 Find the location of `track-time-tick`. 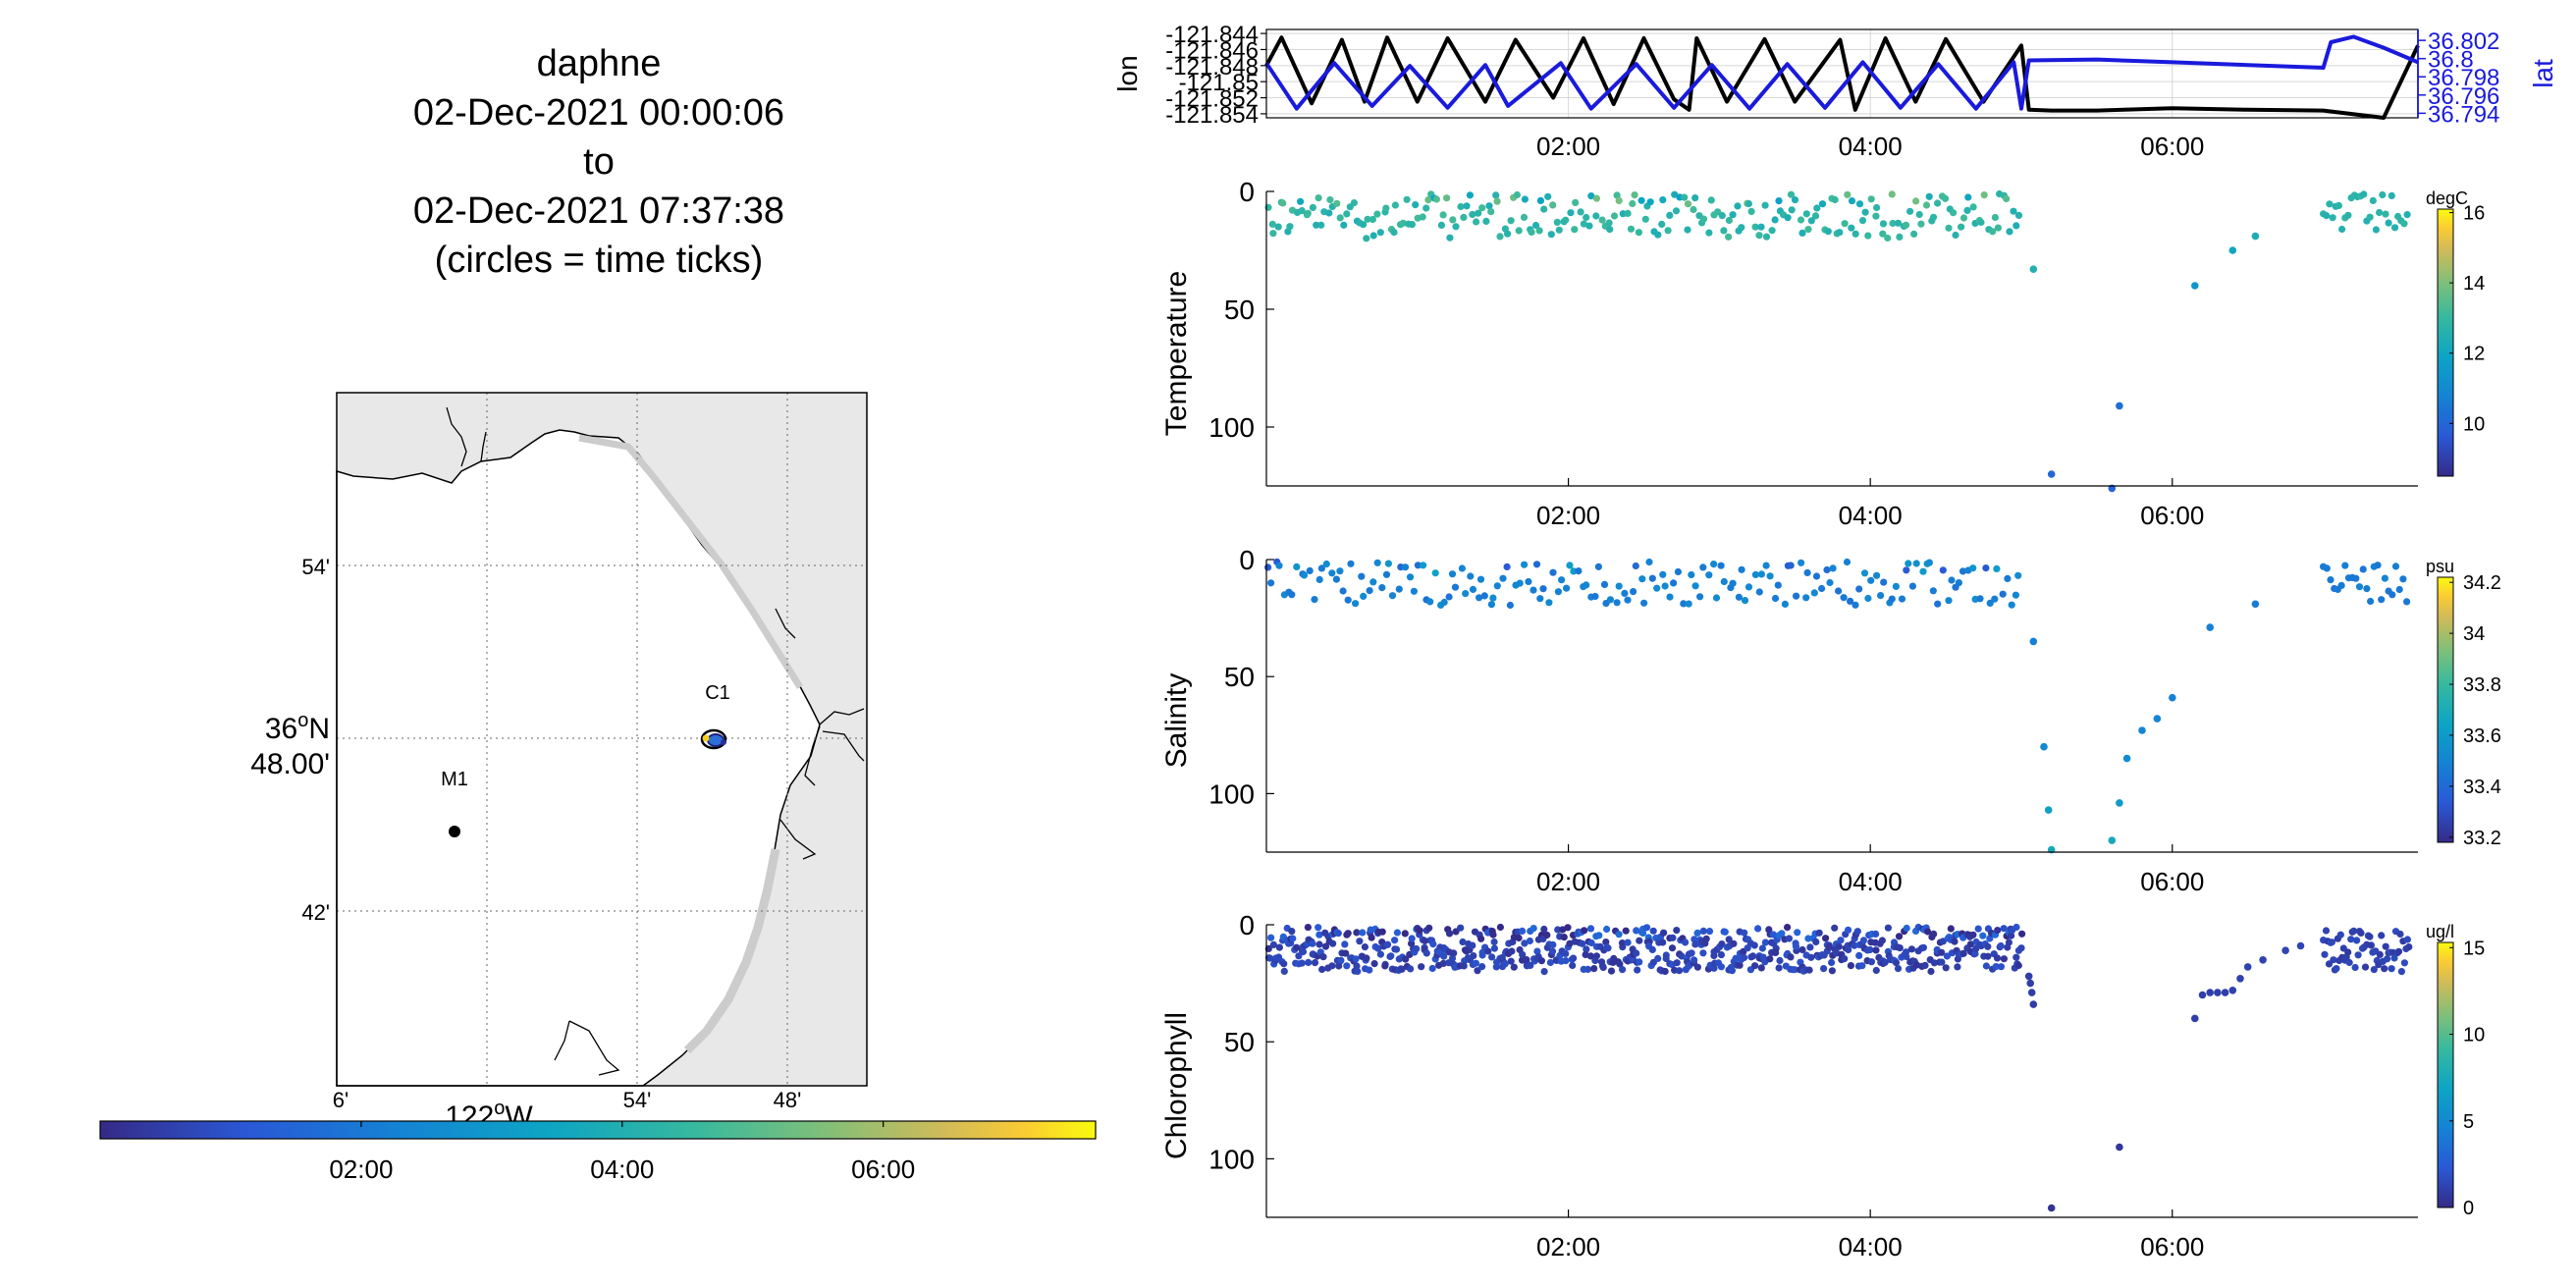

track-time-tick is located at coordinates (723, 742).